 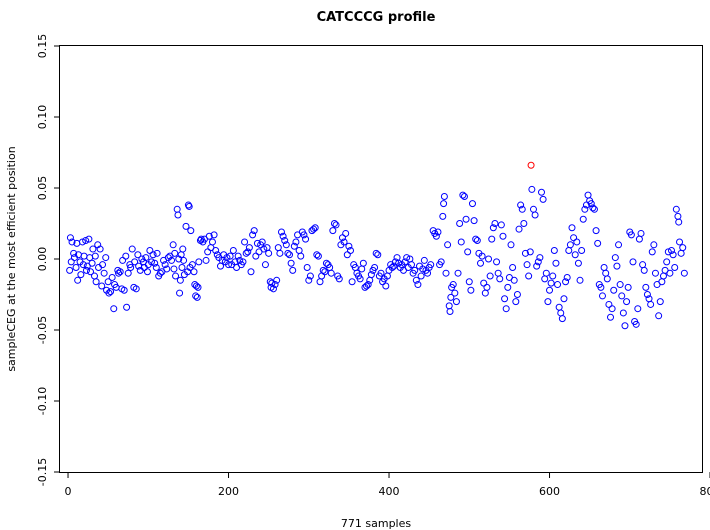 I want to click on x-tick-label: 200, so click(x=228, y=491).